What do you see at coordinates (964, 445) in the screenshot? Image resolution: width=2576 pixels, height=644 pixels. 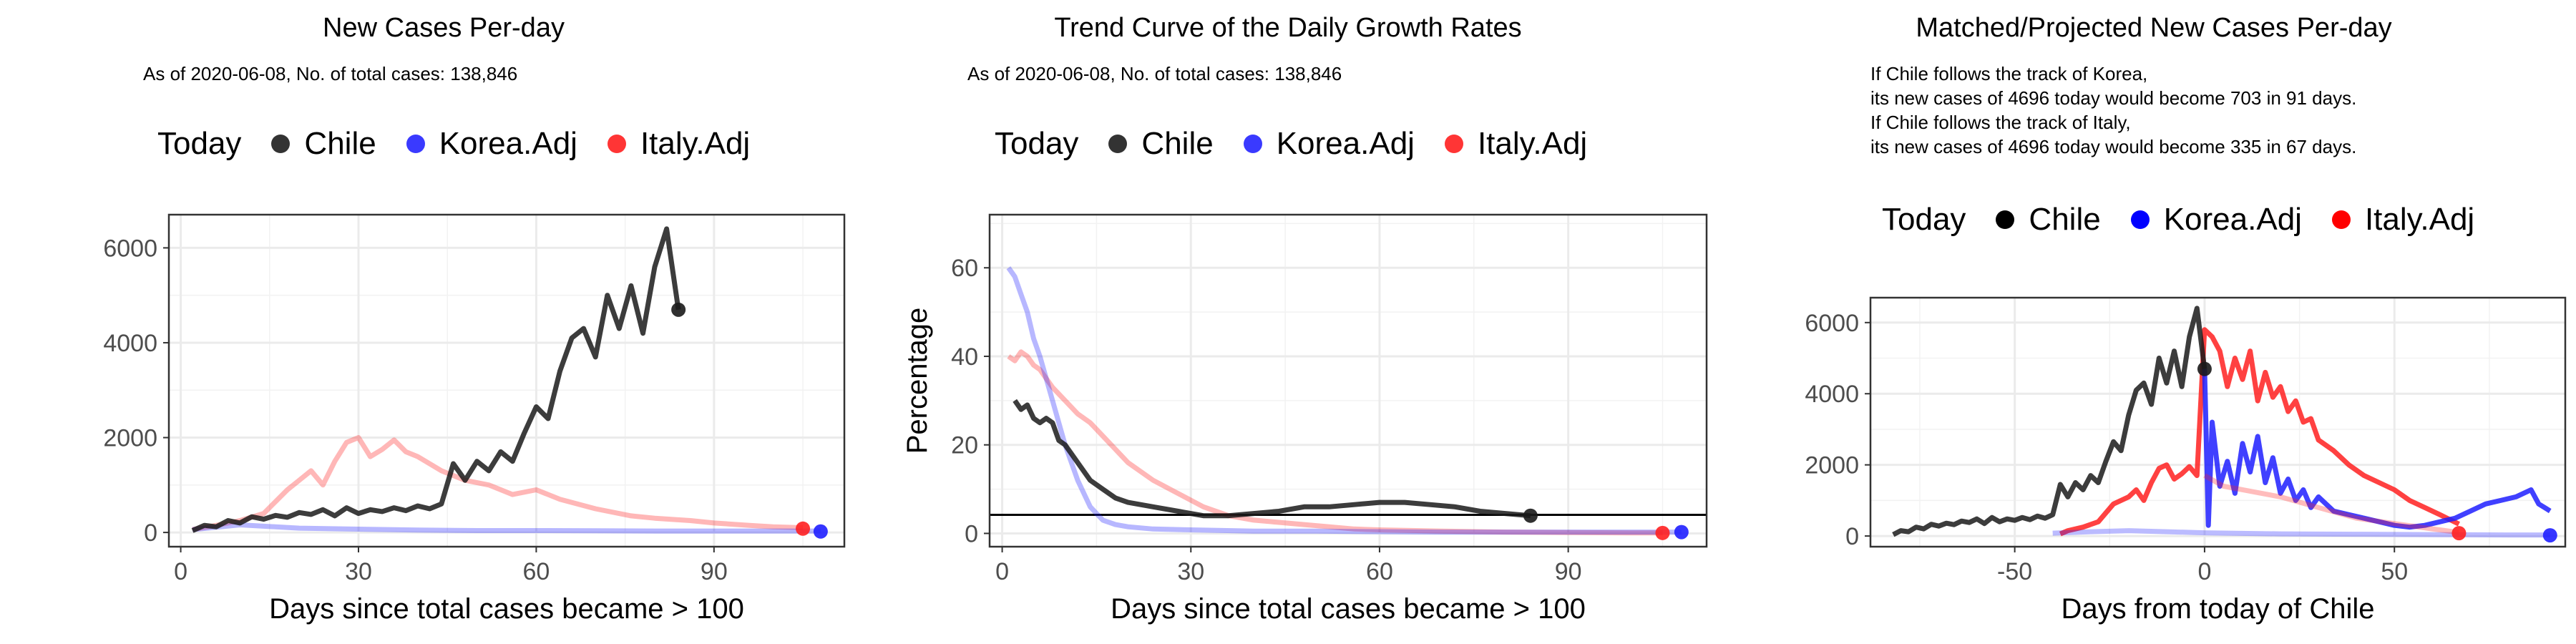 I see `y-tick-label: 20` at bounding box center [964, 445].